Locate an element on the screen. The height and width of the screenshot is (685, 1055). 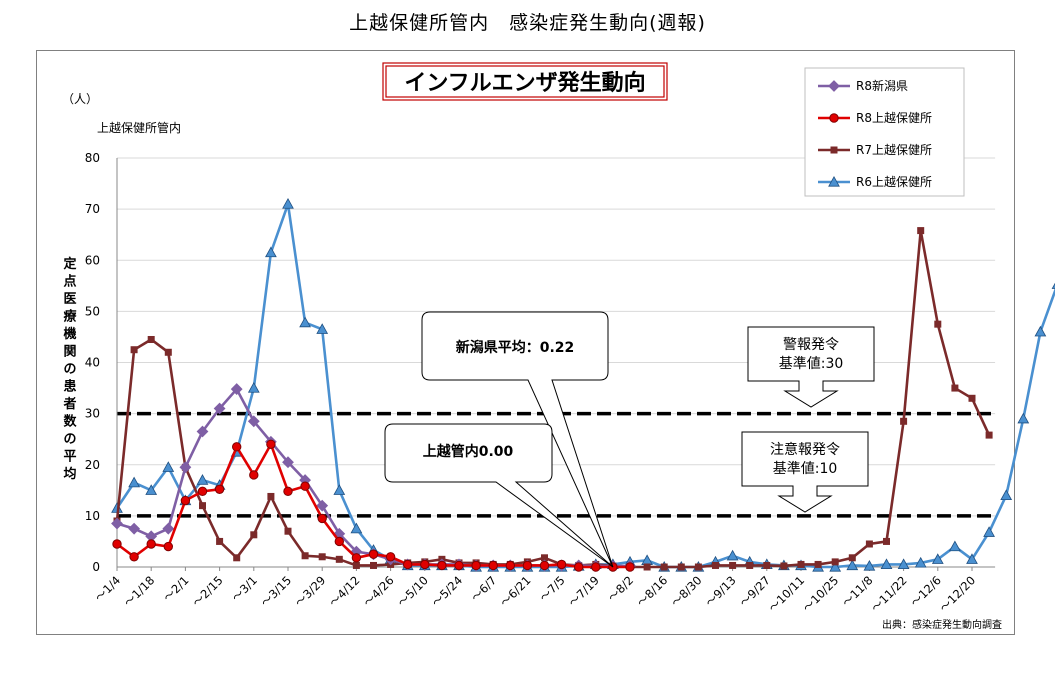
y-tick-label: 30 is located at coordinates (92, 414).